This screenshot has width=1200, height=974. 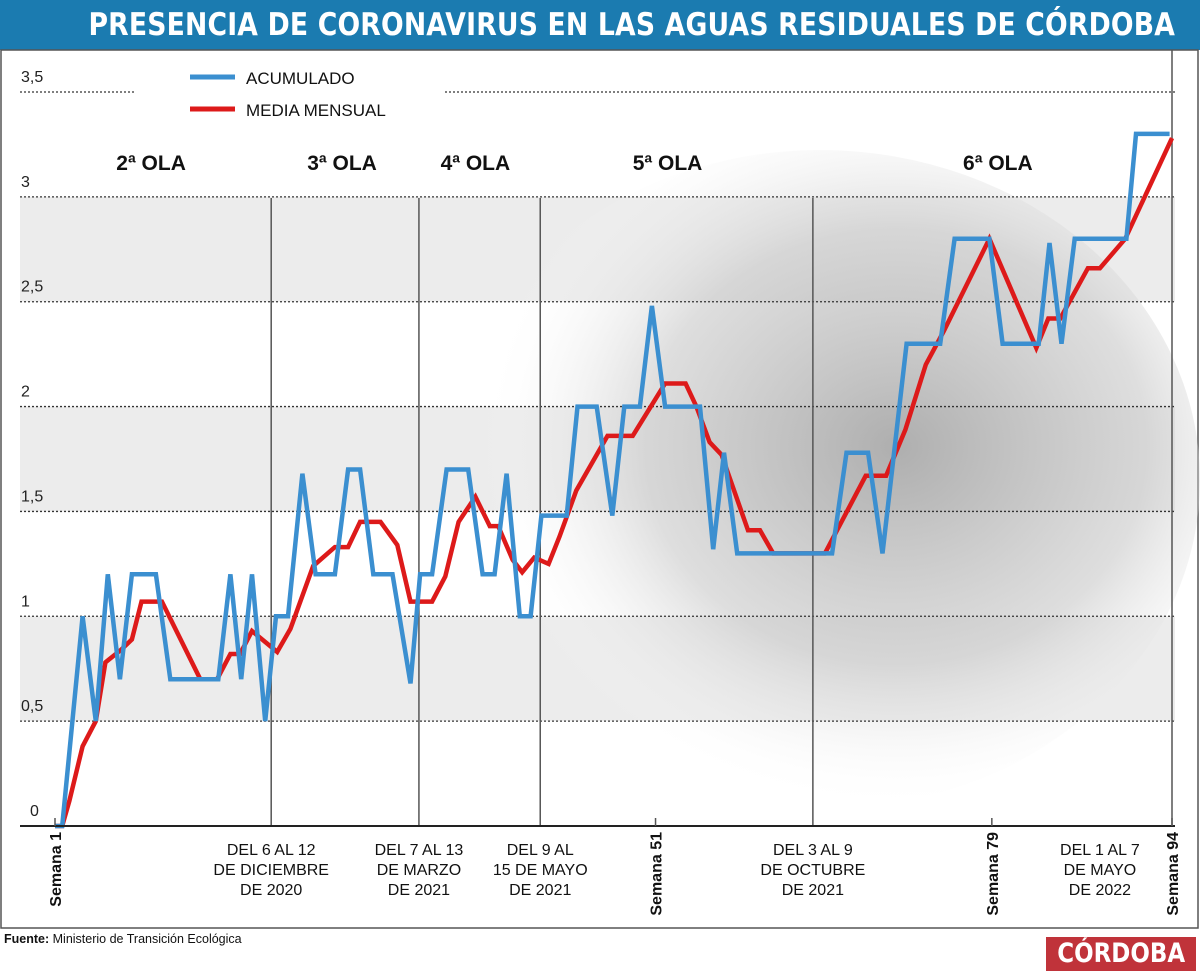 I want to click on source-text: Ministerio de Transición Ecológica, so click(x=147, y=939).